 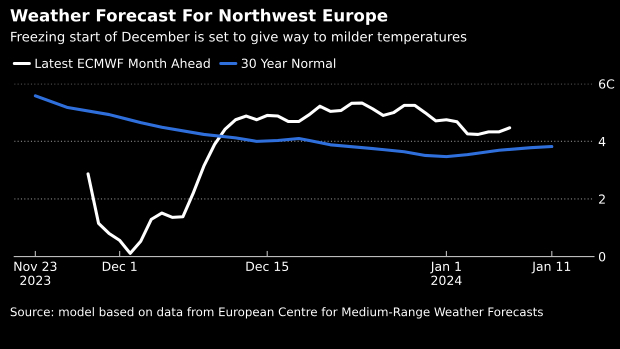 I want to click on legend-label: 30 Year Normal, so click(x=289, y=63).